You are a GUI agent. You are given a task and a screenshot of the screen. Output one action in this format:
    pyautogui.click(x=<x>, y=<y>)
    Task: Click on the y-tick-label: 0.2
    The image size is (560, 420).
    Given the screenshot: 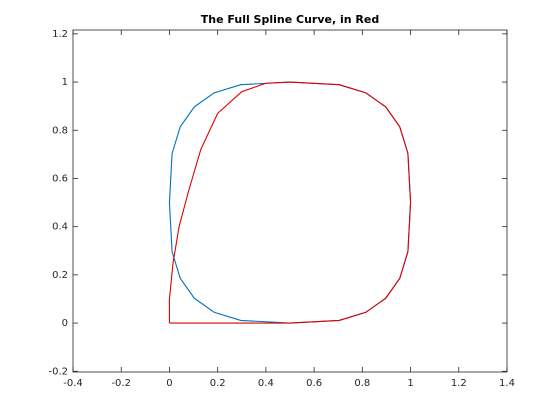 What is the action you would take?
    pyautogui.click(x=60, y=275)
    